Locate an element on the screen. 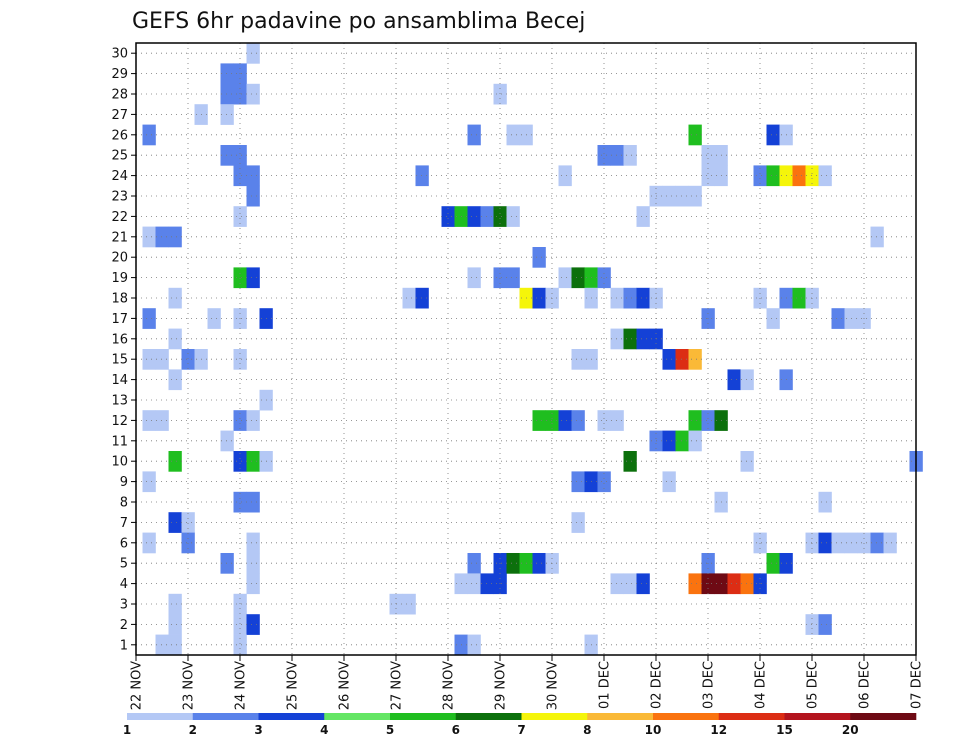 The height and width of the screenshot is (742, 960). y-tick-label: 2 is located at coordinates (124, 625).